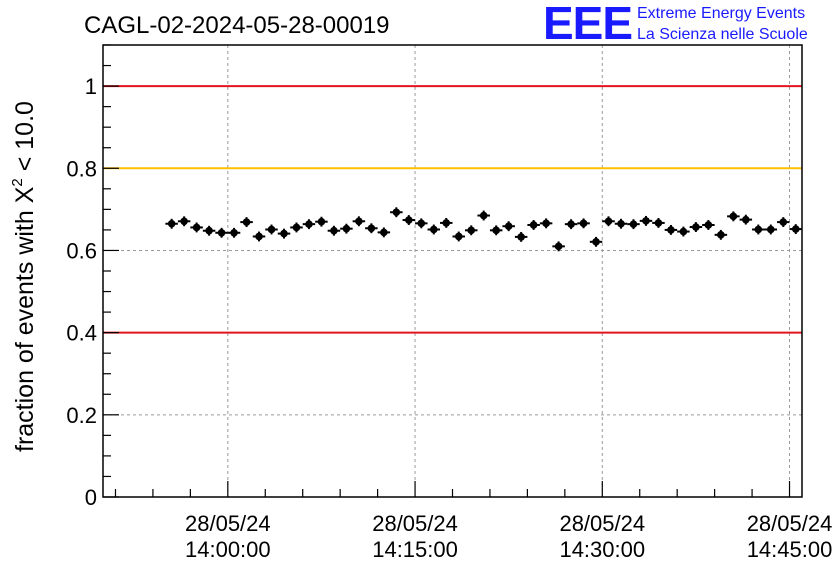  What do you see at coordinates (25, 139) in the screenshot?
I see `y-axis-label-suffix: < 10.0` at bounding box center [25, 139].